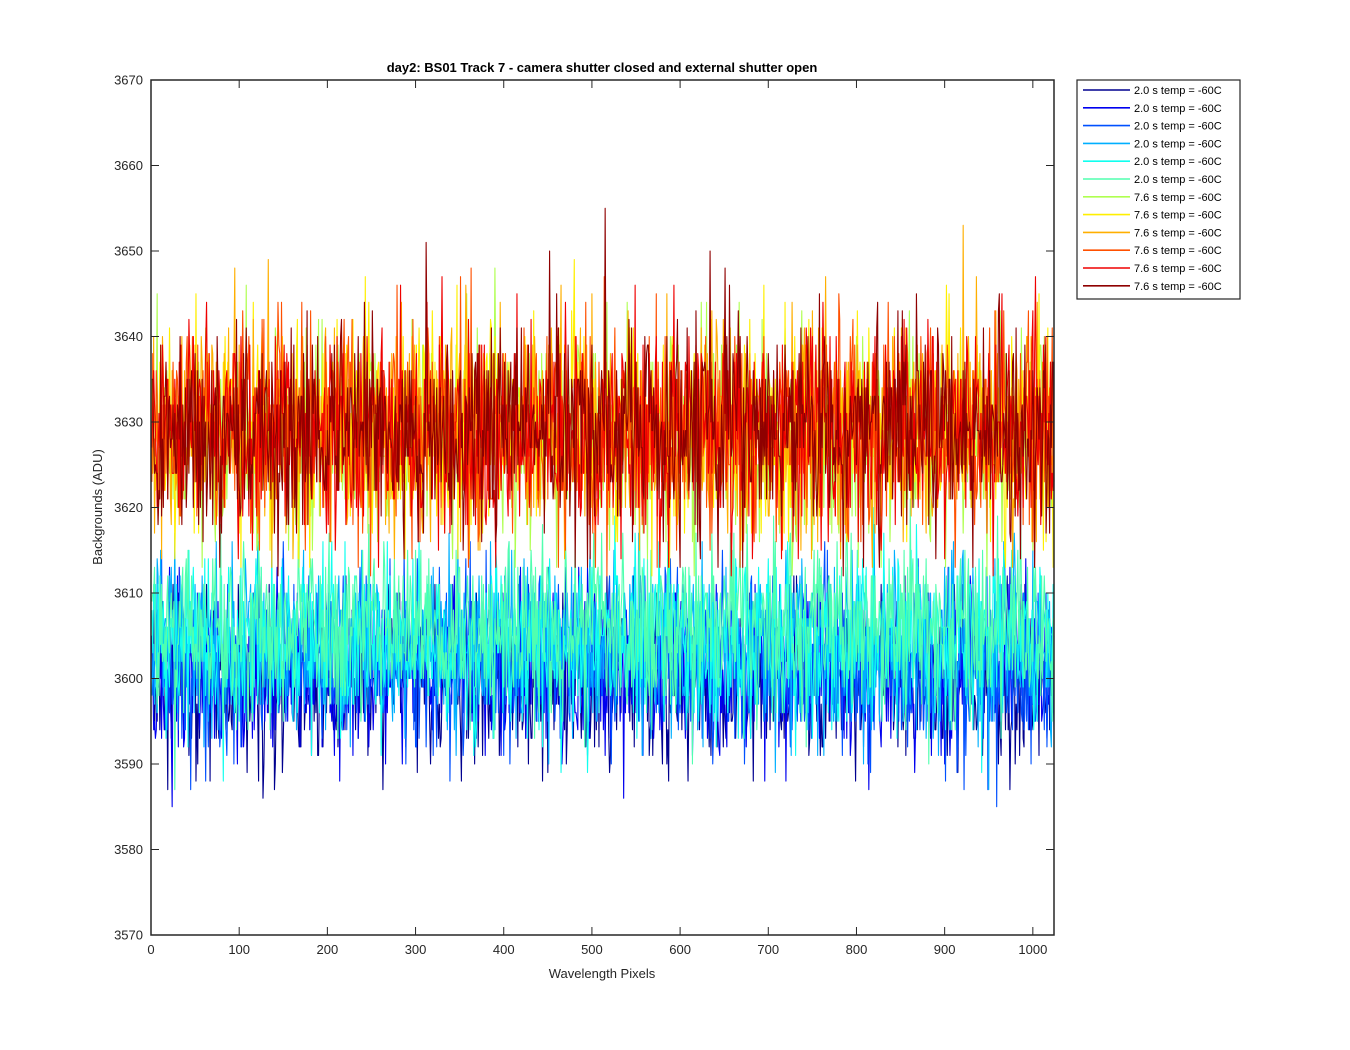 This screenshot has height=1050, width=1350. Describe the element at coordinates (239, 949) in the screenshot. I see `x-tick-label: 100` at that location.